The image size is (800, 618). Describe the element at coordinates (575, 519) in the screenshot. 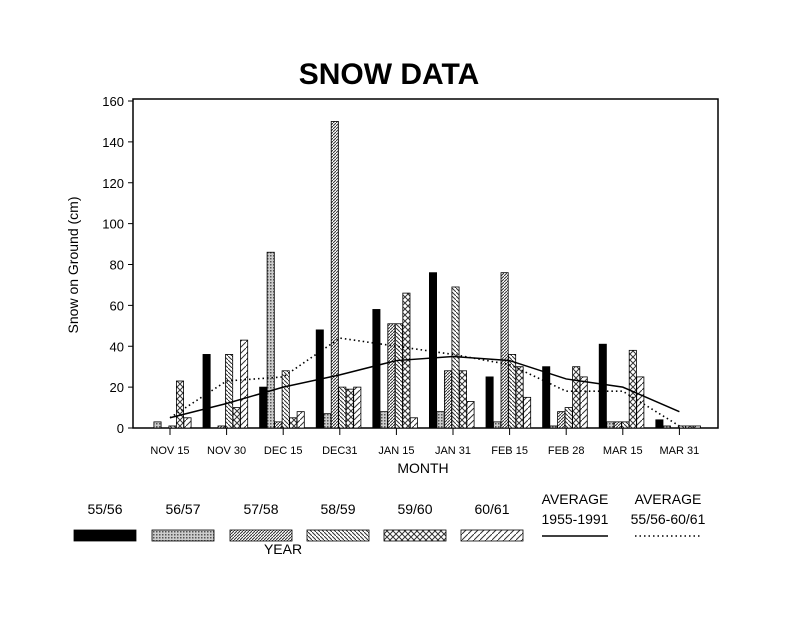

I see `legend-label: 1955-1991` at that location.